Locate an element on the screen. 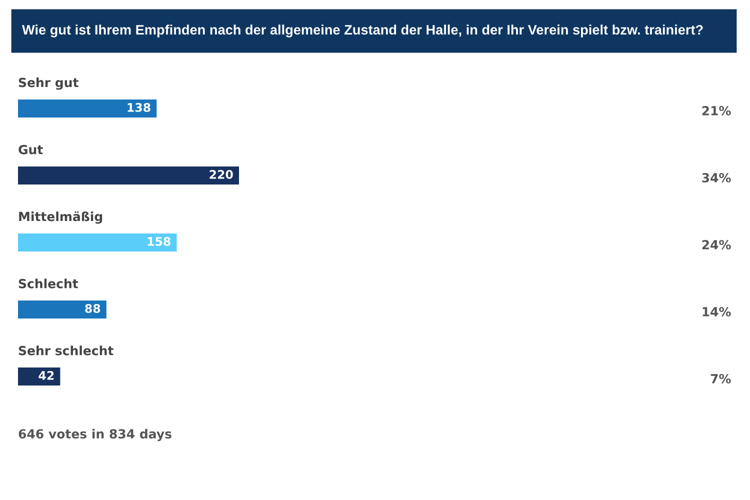 The image size is (750, 500). y-tick-label: Sehr schlecht is located at coordinates (66, 351).